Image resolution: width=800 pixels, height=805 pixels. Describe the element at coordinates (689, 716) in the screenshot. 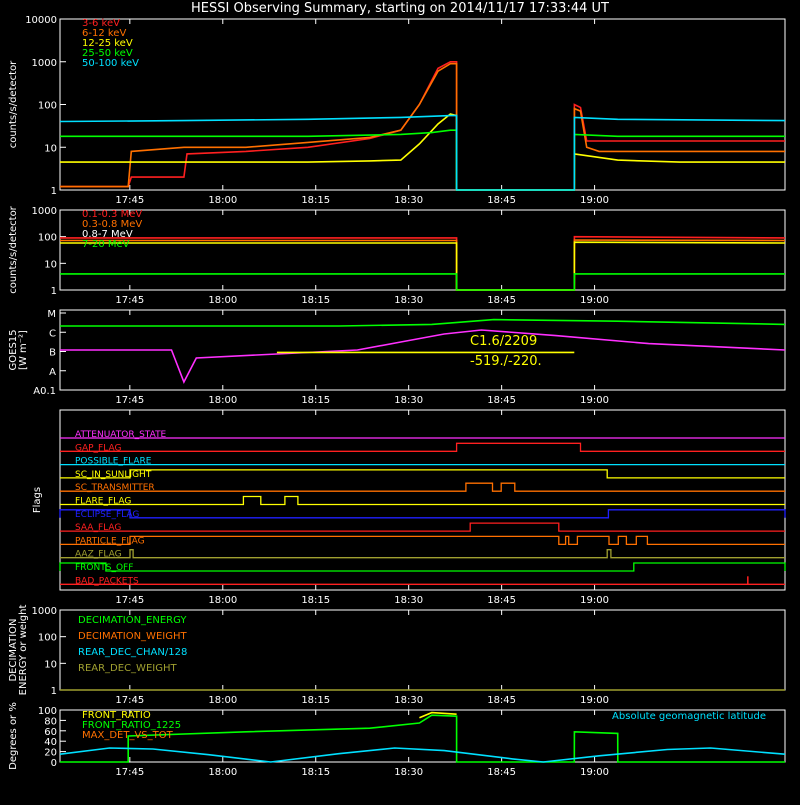

I see `latitude-label: Absolute geomagnetic latitude` at that location.